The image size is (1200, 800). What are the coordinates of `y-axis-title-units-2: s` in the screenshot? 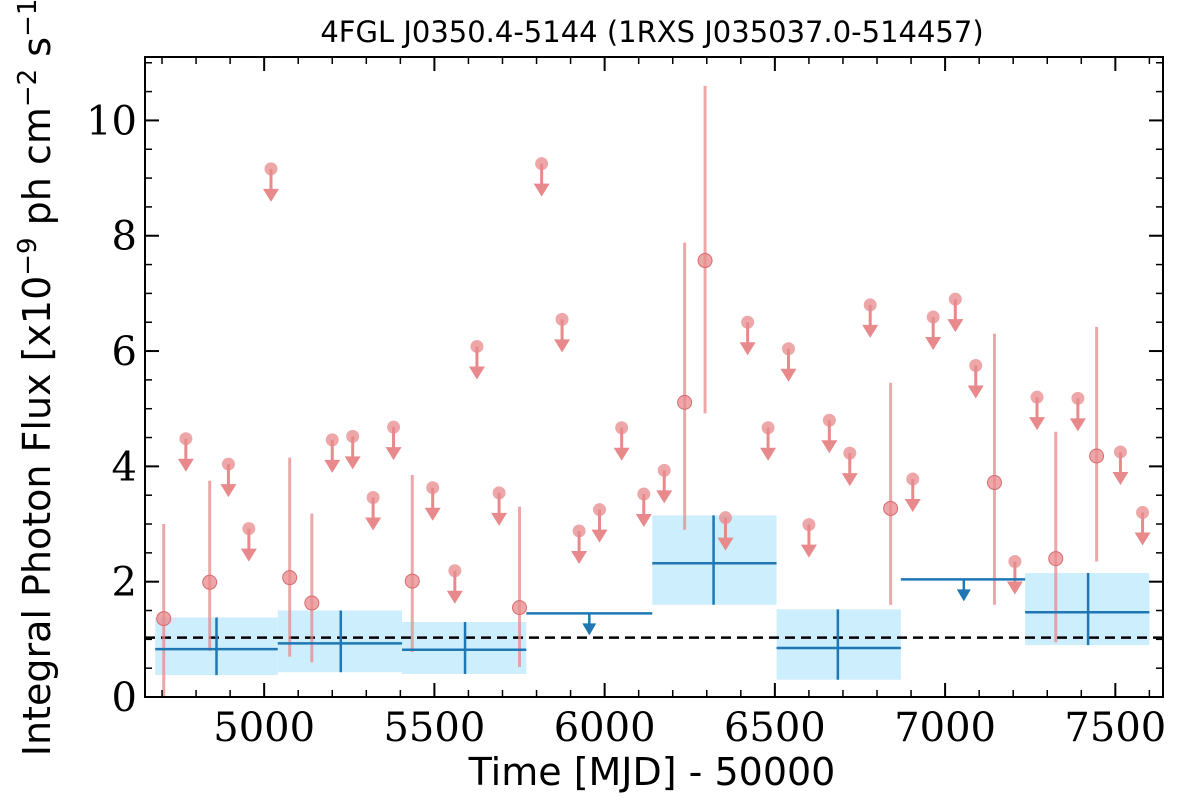 It's located at (37, 53).